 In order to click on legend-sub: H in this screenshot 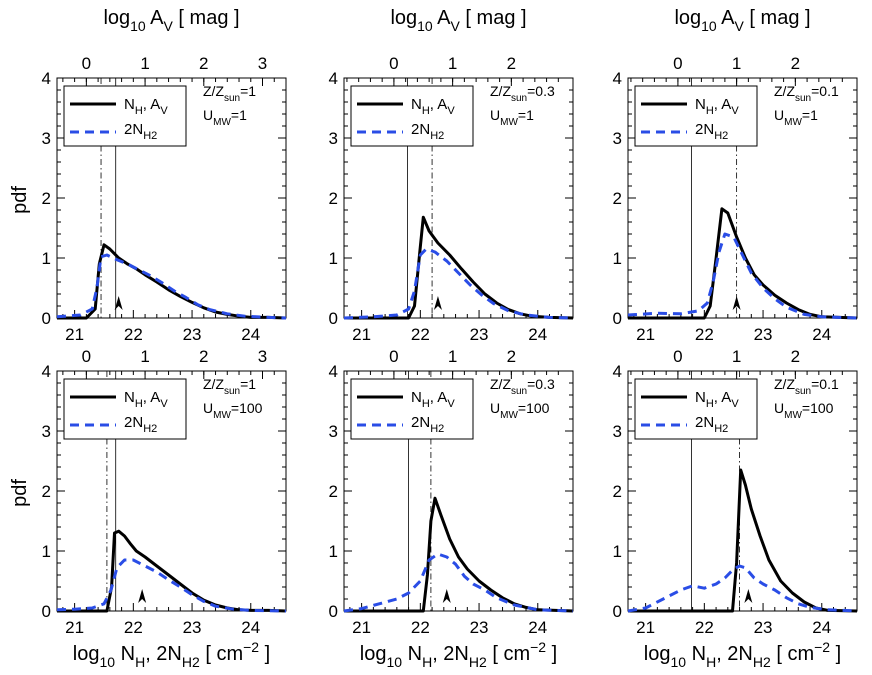, I will do `click(426, 111)`.